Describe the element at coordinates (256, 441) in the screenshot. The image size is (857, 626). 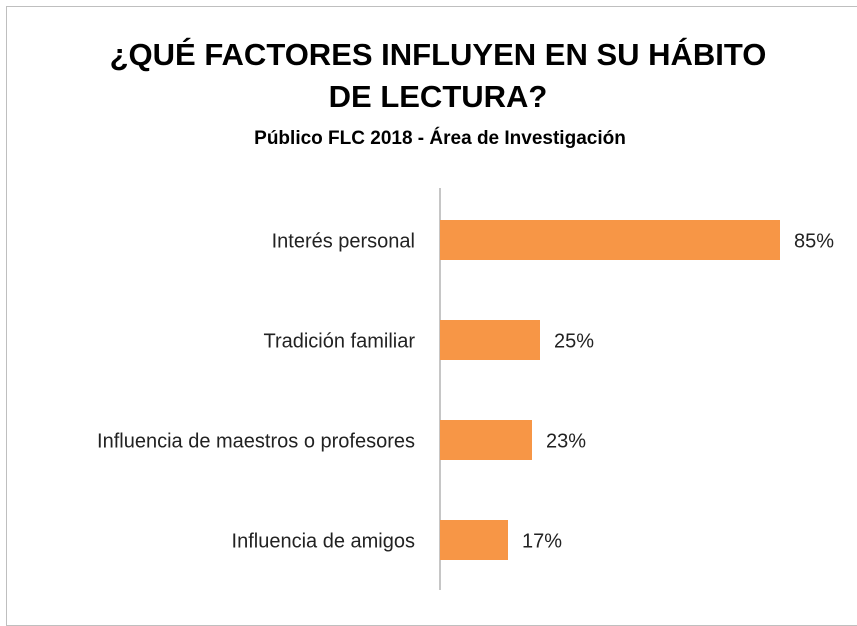
I see `y-tick-label: Influencia de maestros o profesores` at that location.